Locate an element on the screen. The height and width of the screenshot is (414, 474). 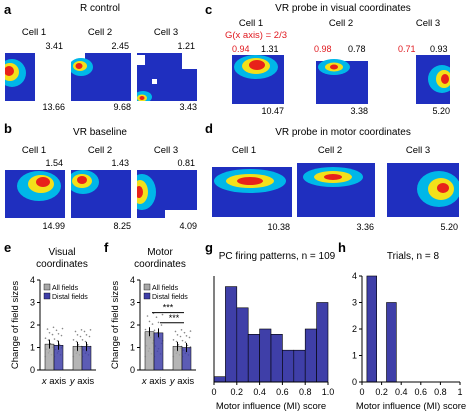
panel-b-cell2-firing-map is located at coordinates (101, 194).